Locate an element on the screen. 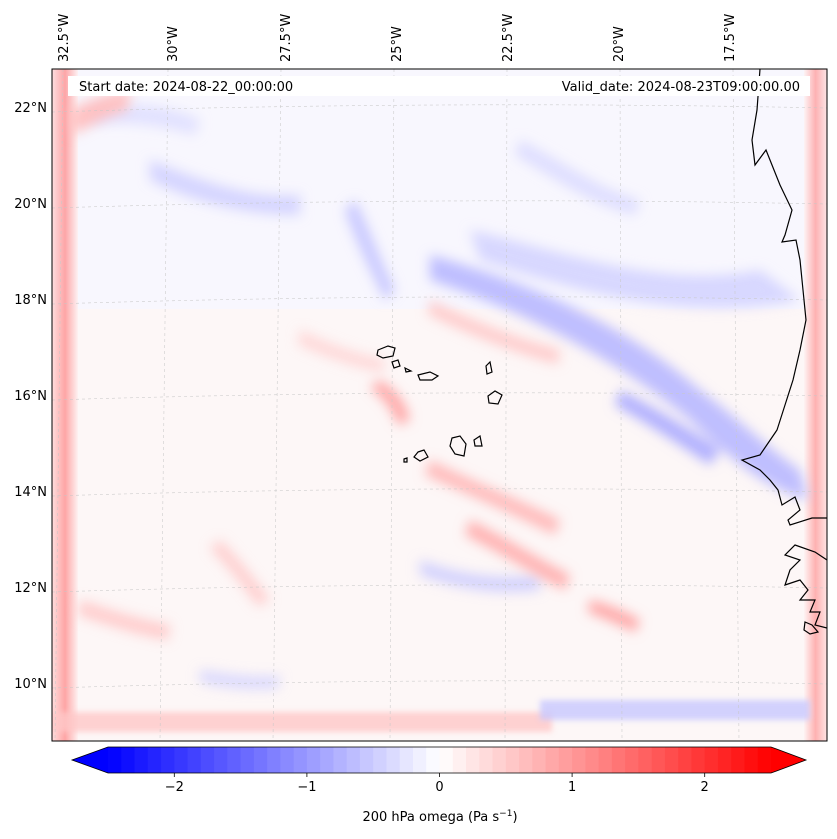  colorbar-tick-label: 1 is located at coordinates (572, 787).